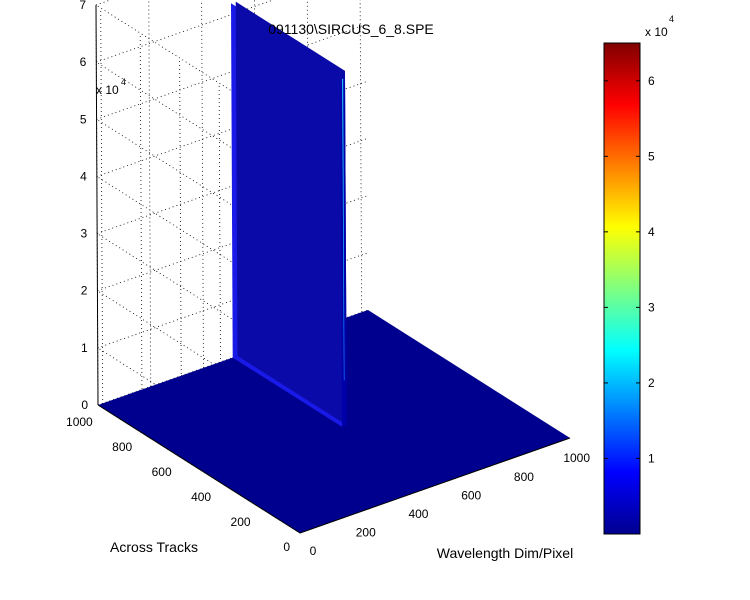 The height and width of the screenshot is (600, 750). Describe the element at coordinates (162, 472) in the screenshot. I see `y-tick-label: 600` at that location.